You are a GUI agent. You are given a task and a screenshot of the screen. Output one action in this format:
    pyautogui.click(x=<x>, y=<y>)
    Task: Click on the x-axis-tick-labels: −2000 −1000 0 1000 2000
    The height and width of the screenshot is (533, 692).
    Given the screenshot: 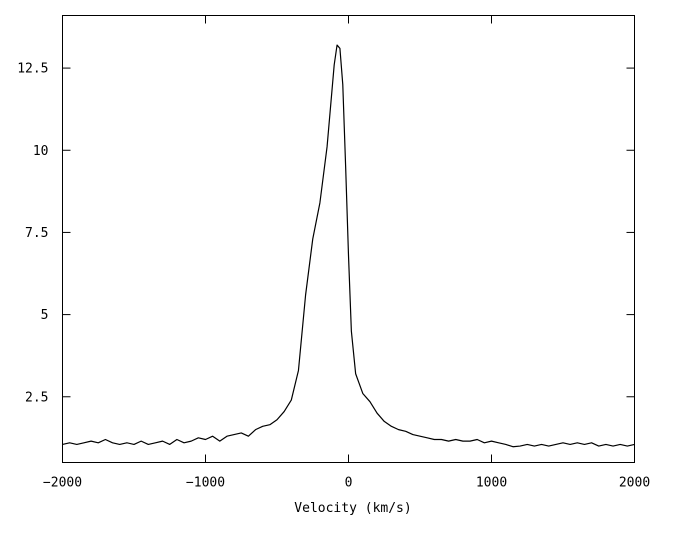 What is the action you would take?
    pyautogui.click(x=346, y=483)
    